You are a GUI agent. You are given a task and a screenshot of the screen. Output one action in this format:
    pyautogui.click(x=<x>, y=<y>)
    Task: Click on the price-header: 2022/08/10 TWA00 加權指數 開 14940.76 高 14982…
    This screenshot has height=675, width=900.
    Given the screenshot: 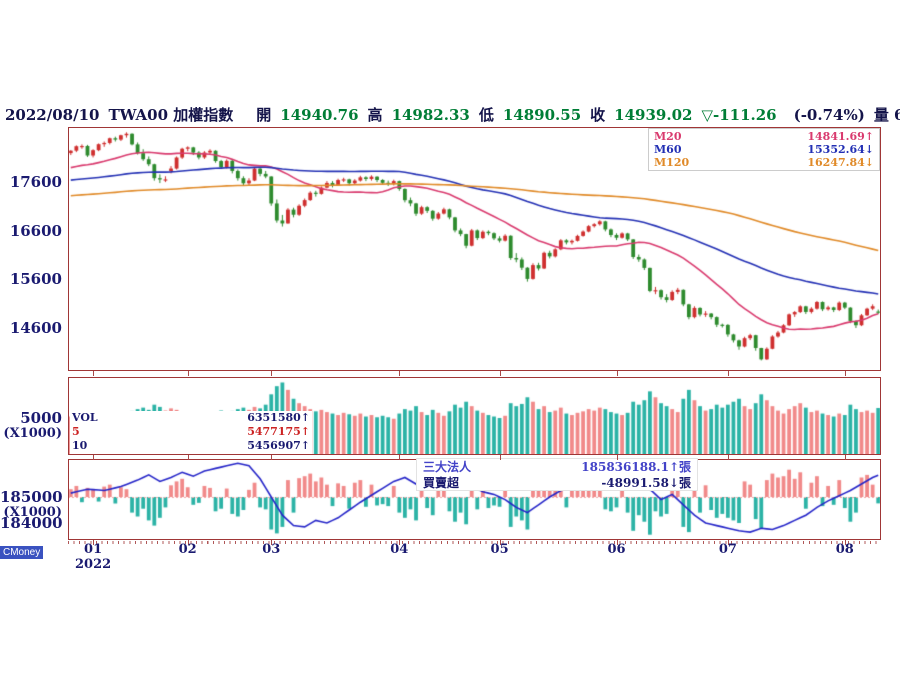 What is the action you would take?
    pyautogui.click(x=452, y=114)
    